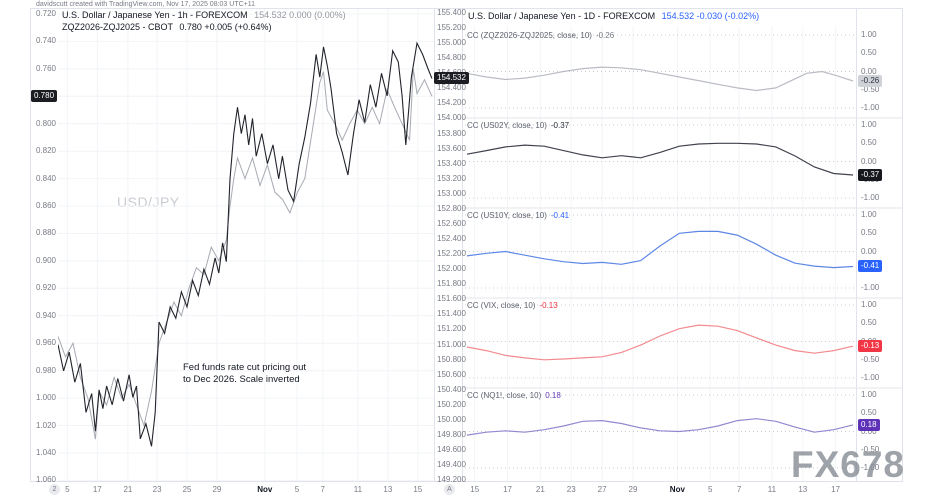 The height and width of the screenshot is (500, 940). Describe the element at coordinates (710, 16) in the screenshot. I see `right-symbol-values: 154.532 -0.030 (-0.02%)` at that location.